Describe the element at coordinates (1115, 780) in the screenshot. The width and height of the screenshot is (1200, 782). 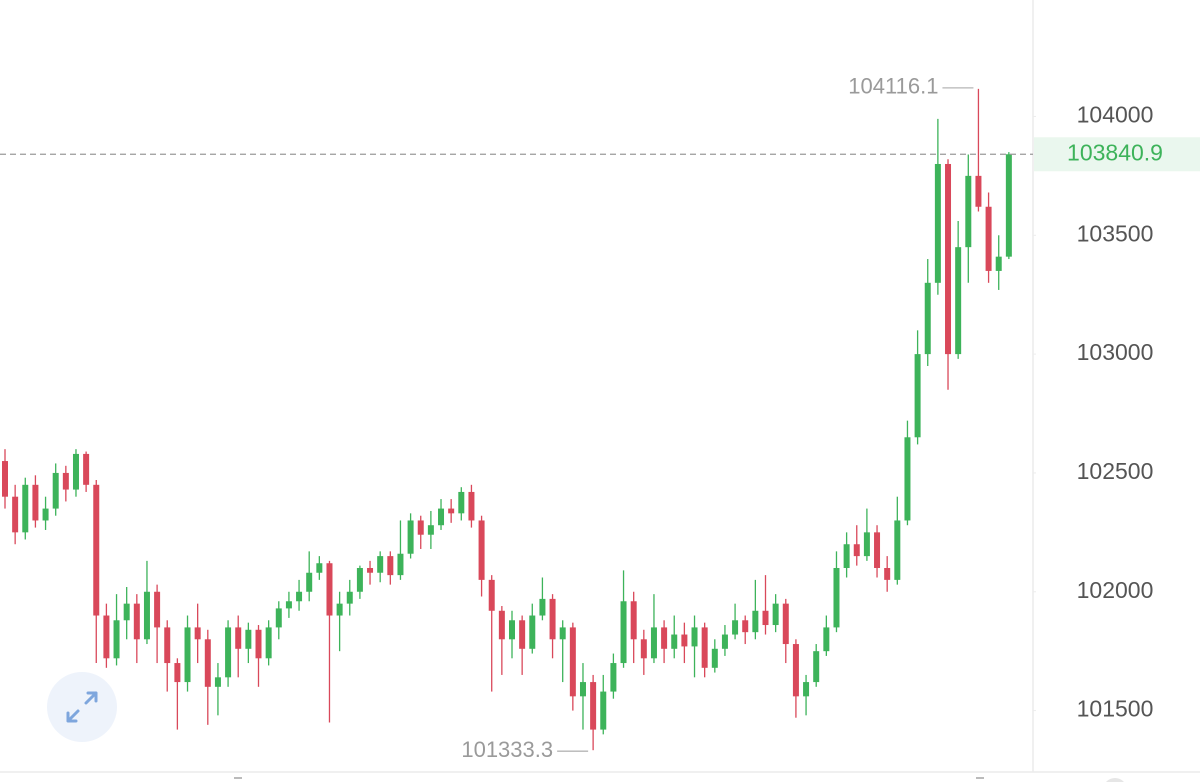
I see `bottom-icon` at that location.